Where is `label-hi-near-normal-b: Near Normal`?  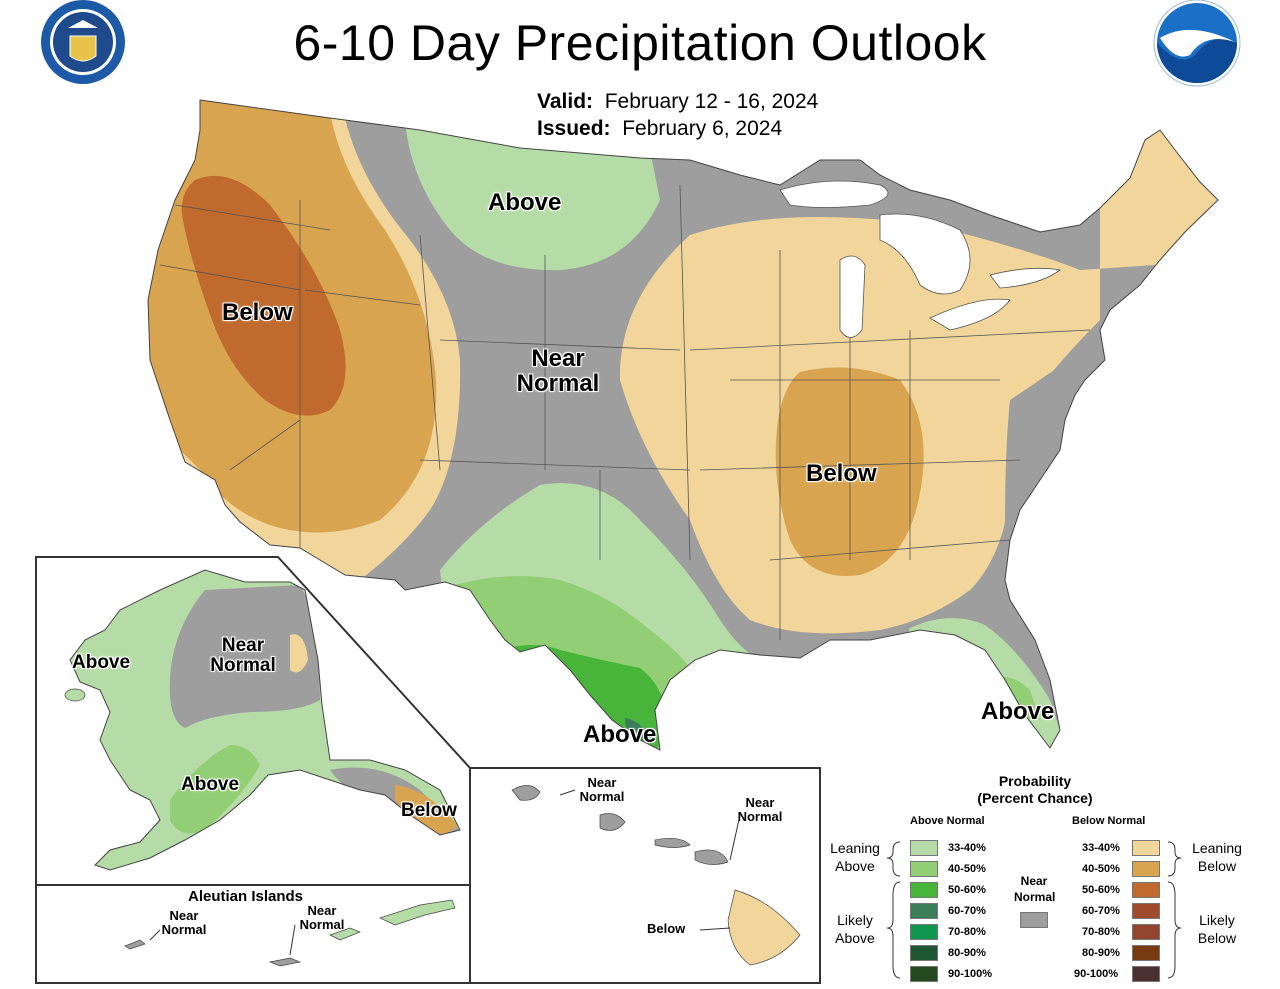
label-hi-near-normal-b: Near Normal is located at coordinates (760, 809).